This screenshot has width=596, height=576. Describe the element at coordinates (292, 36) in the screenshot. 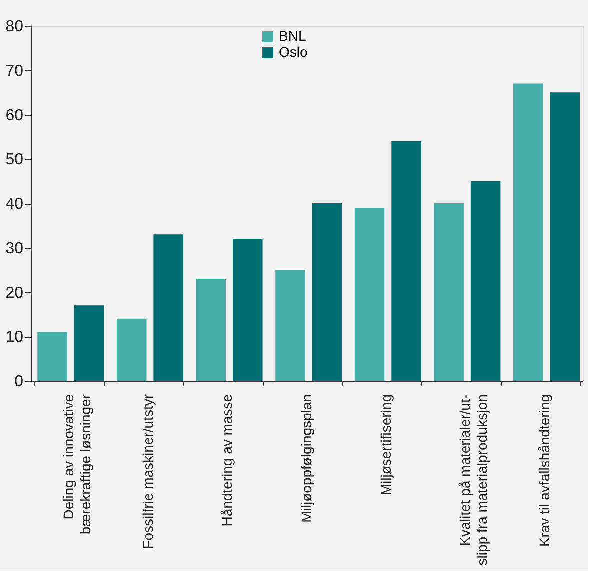

I see `legend-label: BNL` at that location.